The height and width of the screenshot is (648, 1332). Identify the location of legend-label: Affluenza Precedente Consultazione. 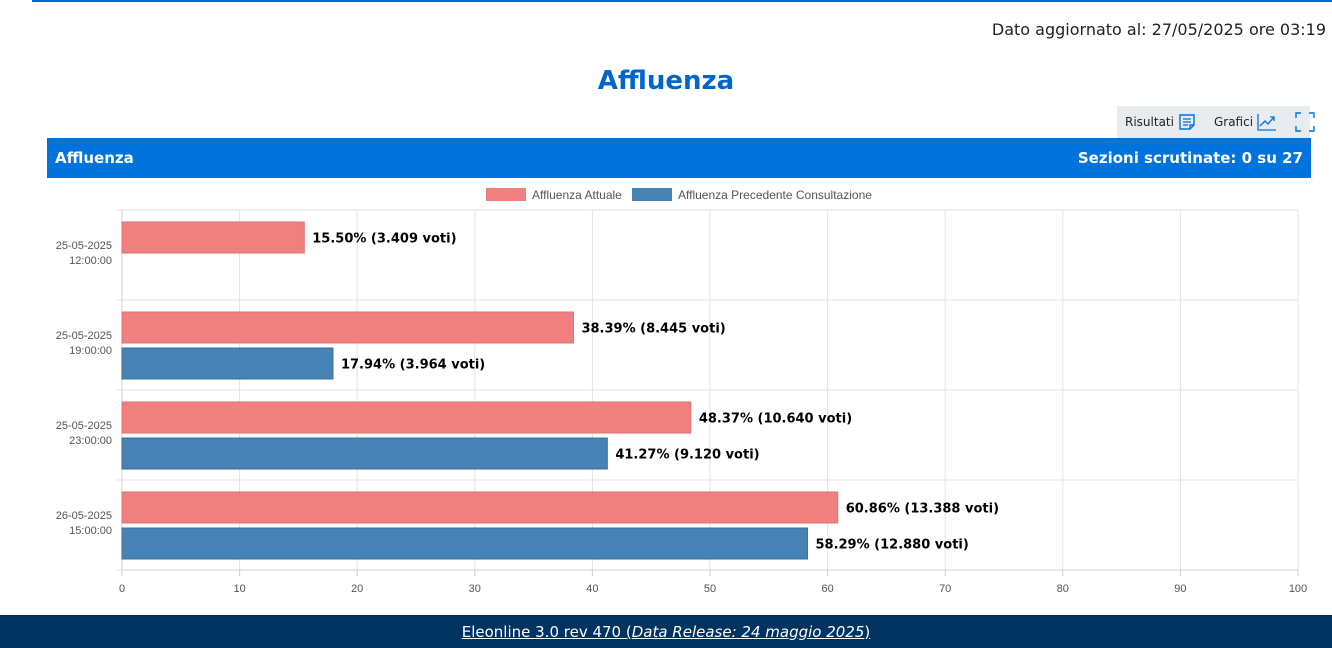
(775, 195).